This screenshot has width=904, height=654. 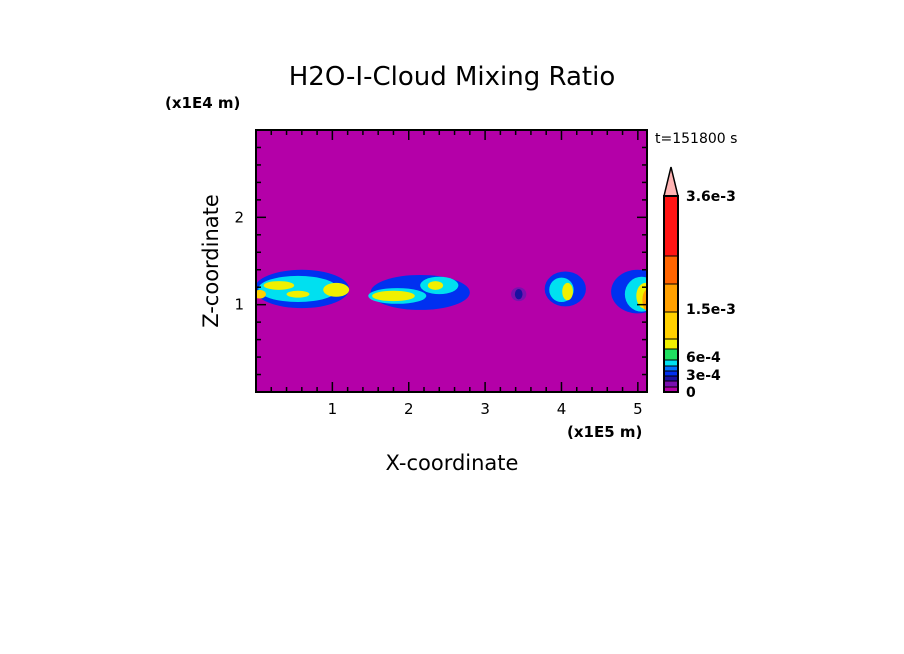 I want to click on colorbar-label: 3e-4, so click(x=703, y=376).